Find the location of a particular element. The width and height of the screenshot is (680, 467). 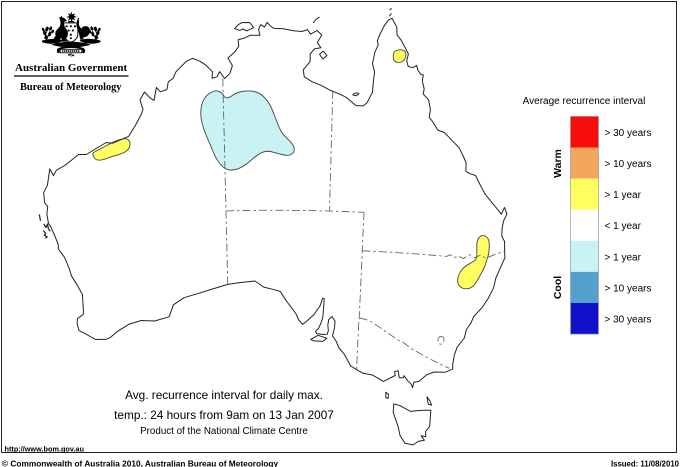

svg-text:temp.: 24 hours from 9am on 13: temp.: 24 hours from 9am on 13 Jan 2007 is located at coordinates (224, 415).